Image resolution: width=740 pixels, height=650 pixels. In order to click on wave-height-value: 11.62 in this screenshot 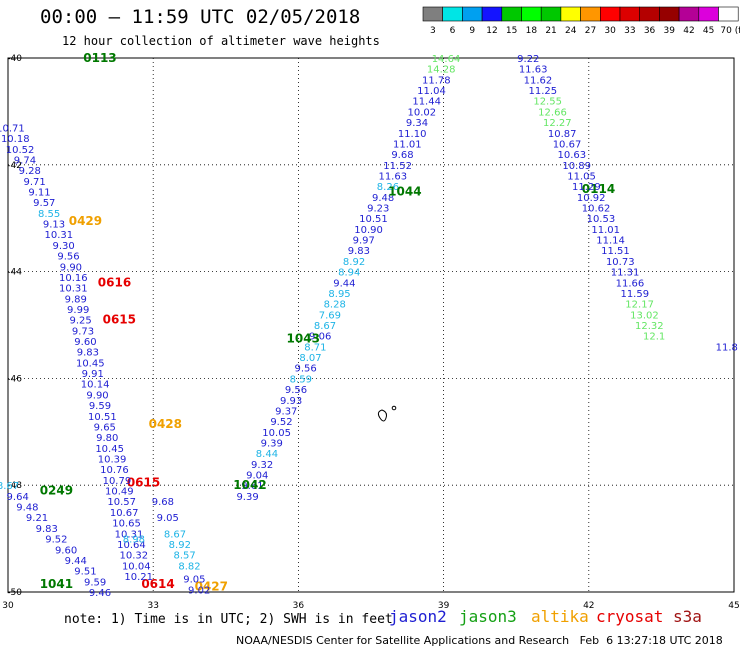, I will do `click(538, 80)`.